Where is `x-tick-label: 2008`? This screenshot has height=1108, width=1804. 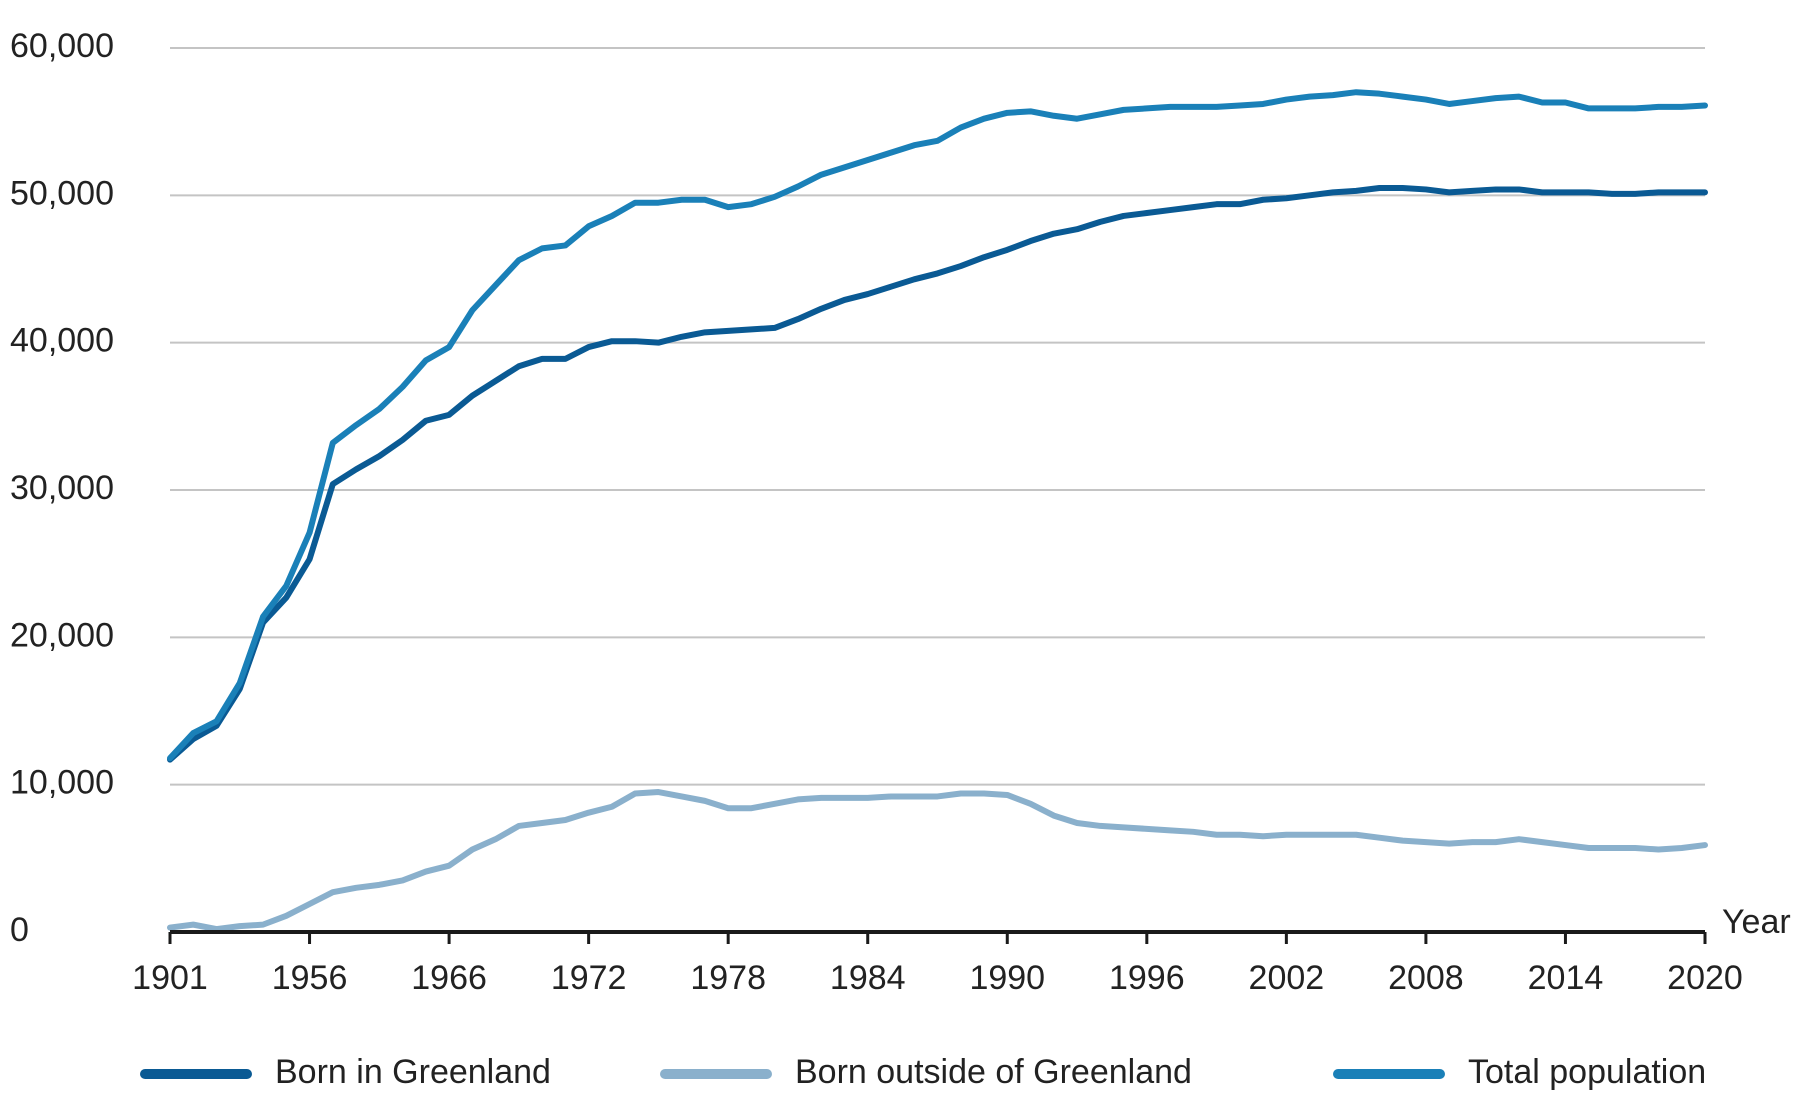 x-tick-label: 2008 is located at coordinates (1426, 978).